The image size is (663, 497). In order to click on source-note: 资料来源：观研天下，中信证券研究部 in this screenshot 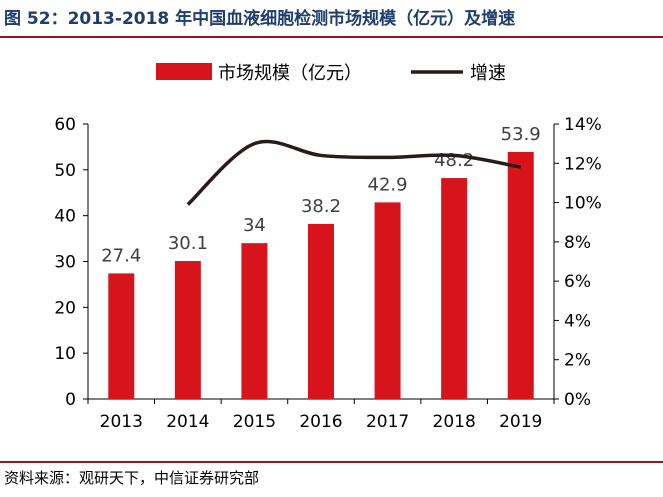, I will do `click(132, 478)`.